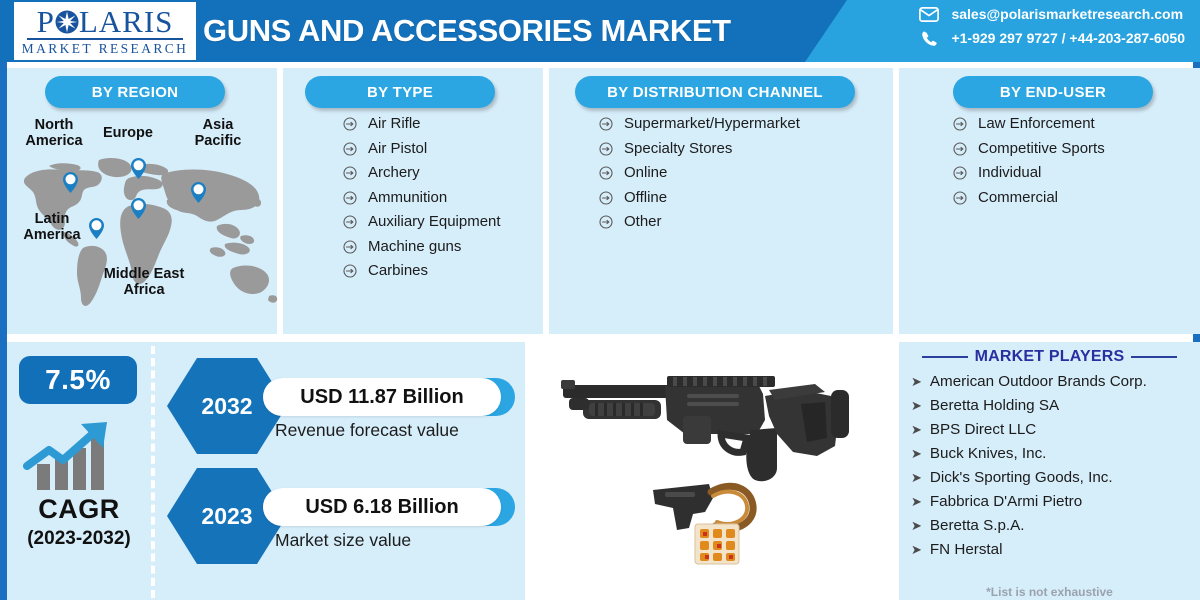 The image size is (1200, 600). What do you see at coordinates (712, 123) in the screenshot?
I see `list-item-label: Supermarket/Hypermarket` at bounding box center [712, 123].